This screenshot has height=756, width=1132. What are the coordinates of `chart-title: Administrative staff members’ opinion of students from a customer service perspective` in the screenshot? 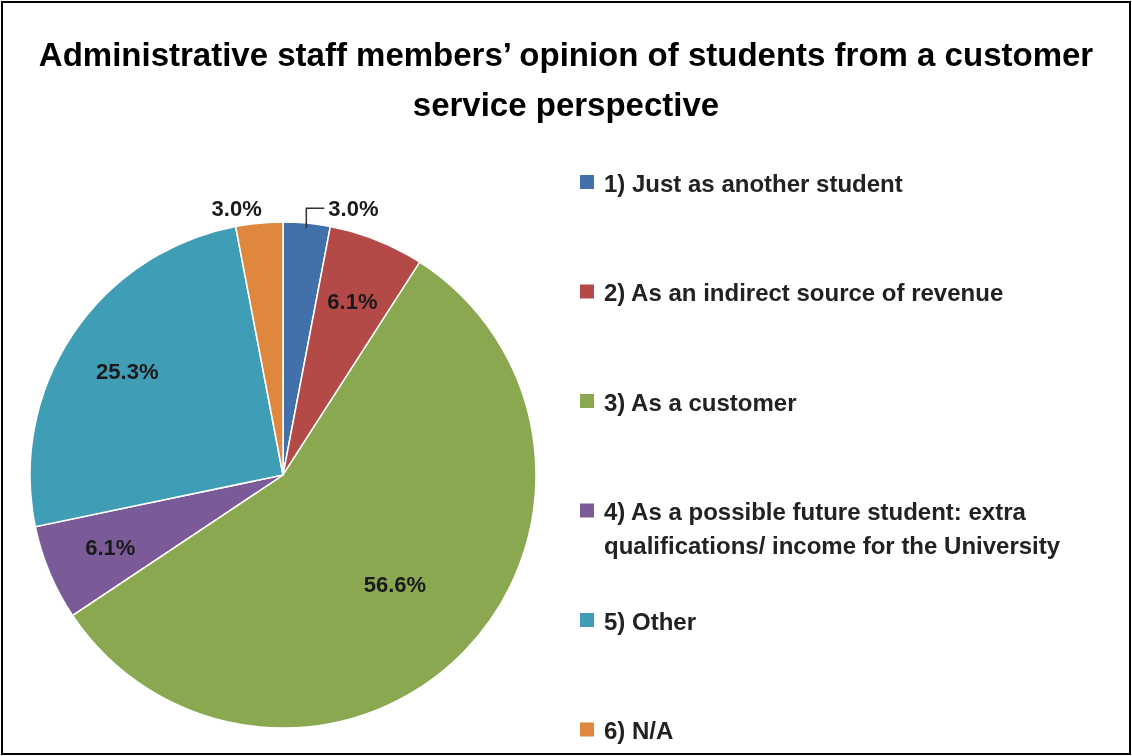 It's located at (566, 79).